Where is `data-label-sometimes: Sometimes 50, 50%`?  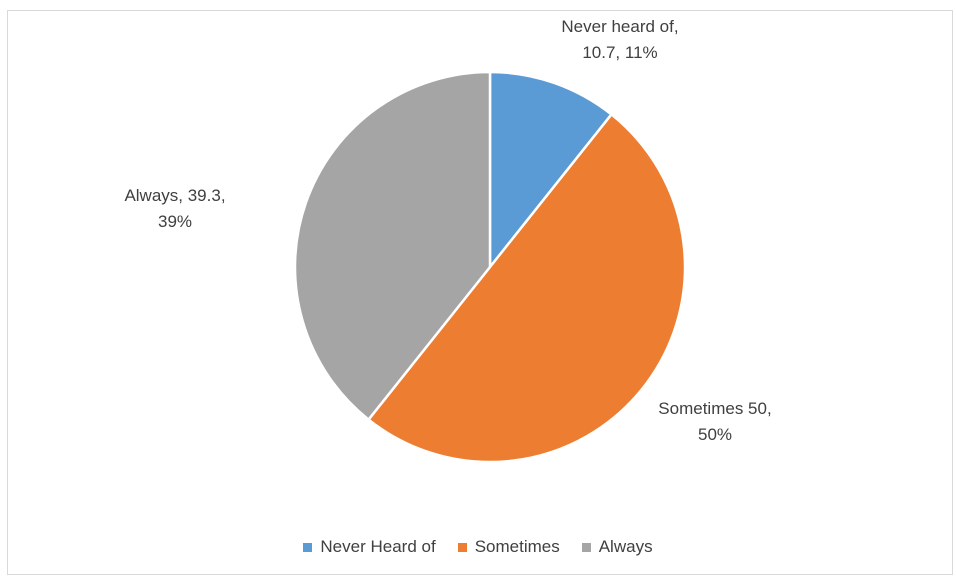
data-label-sometimes: Sometimes 50, 50% is located at coordinates (715, 422).